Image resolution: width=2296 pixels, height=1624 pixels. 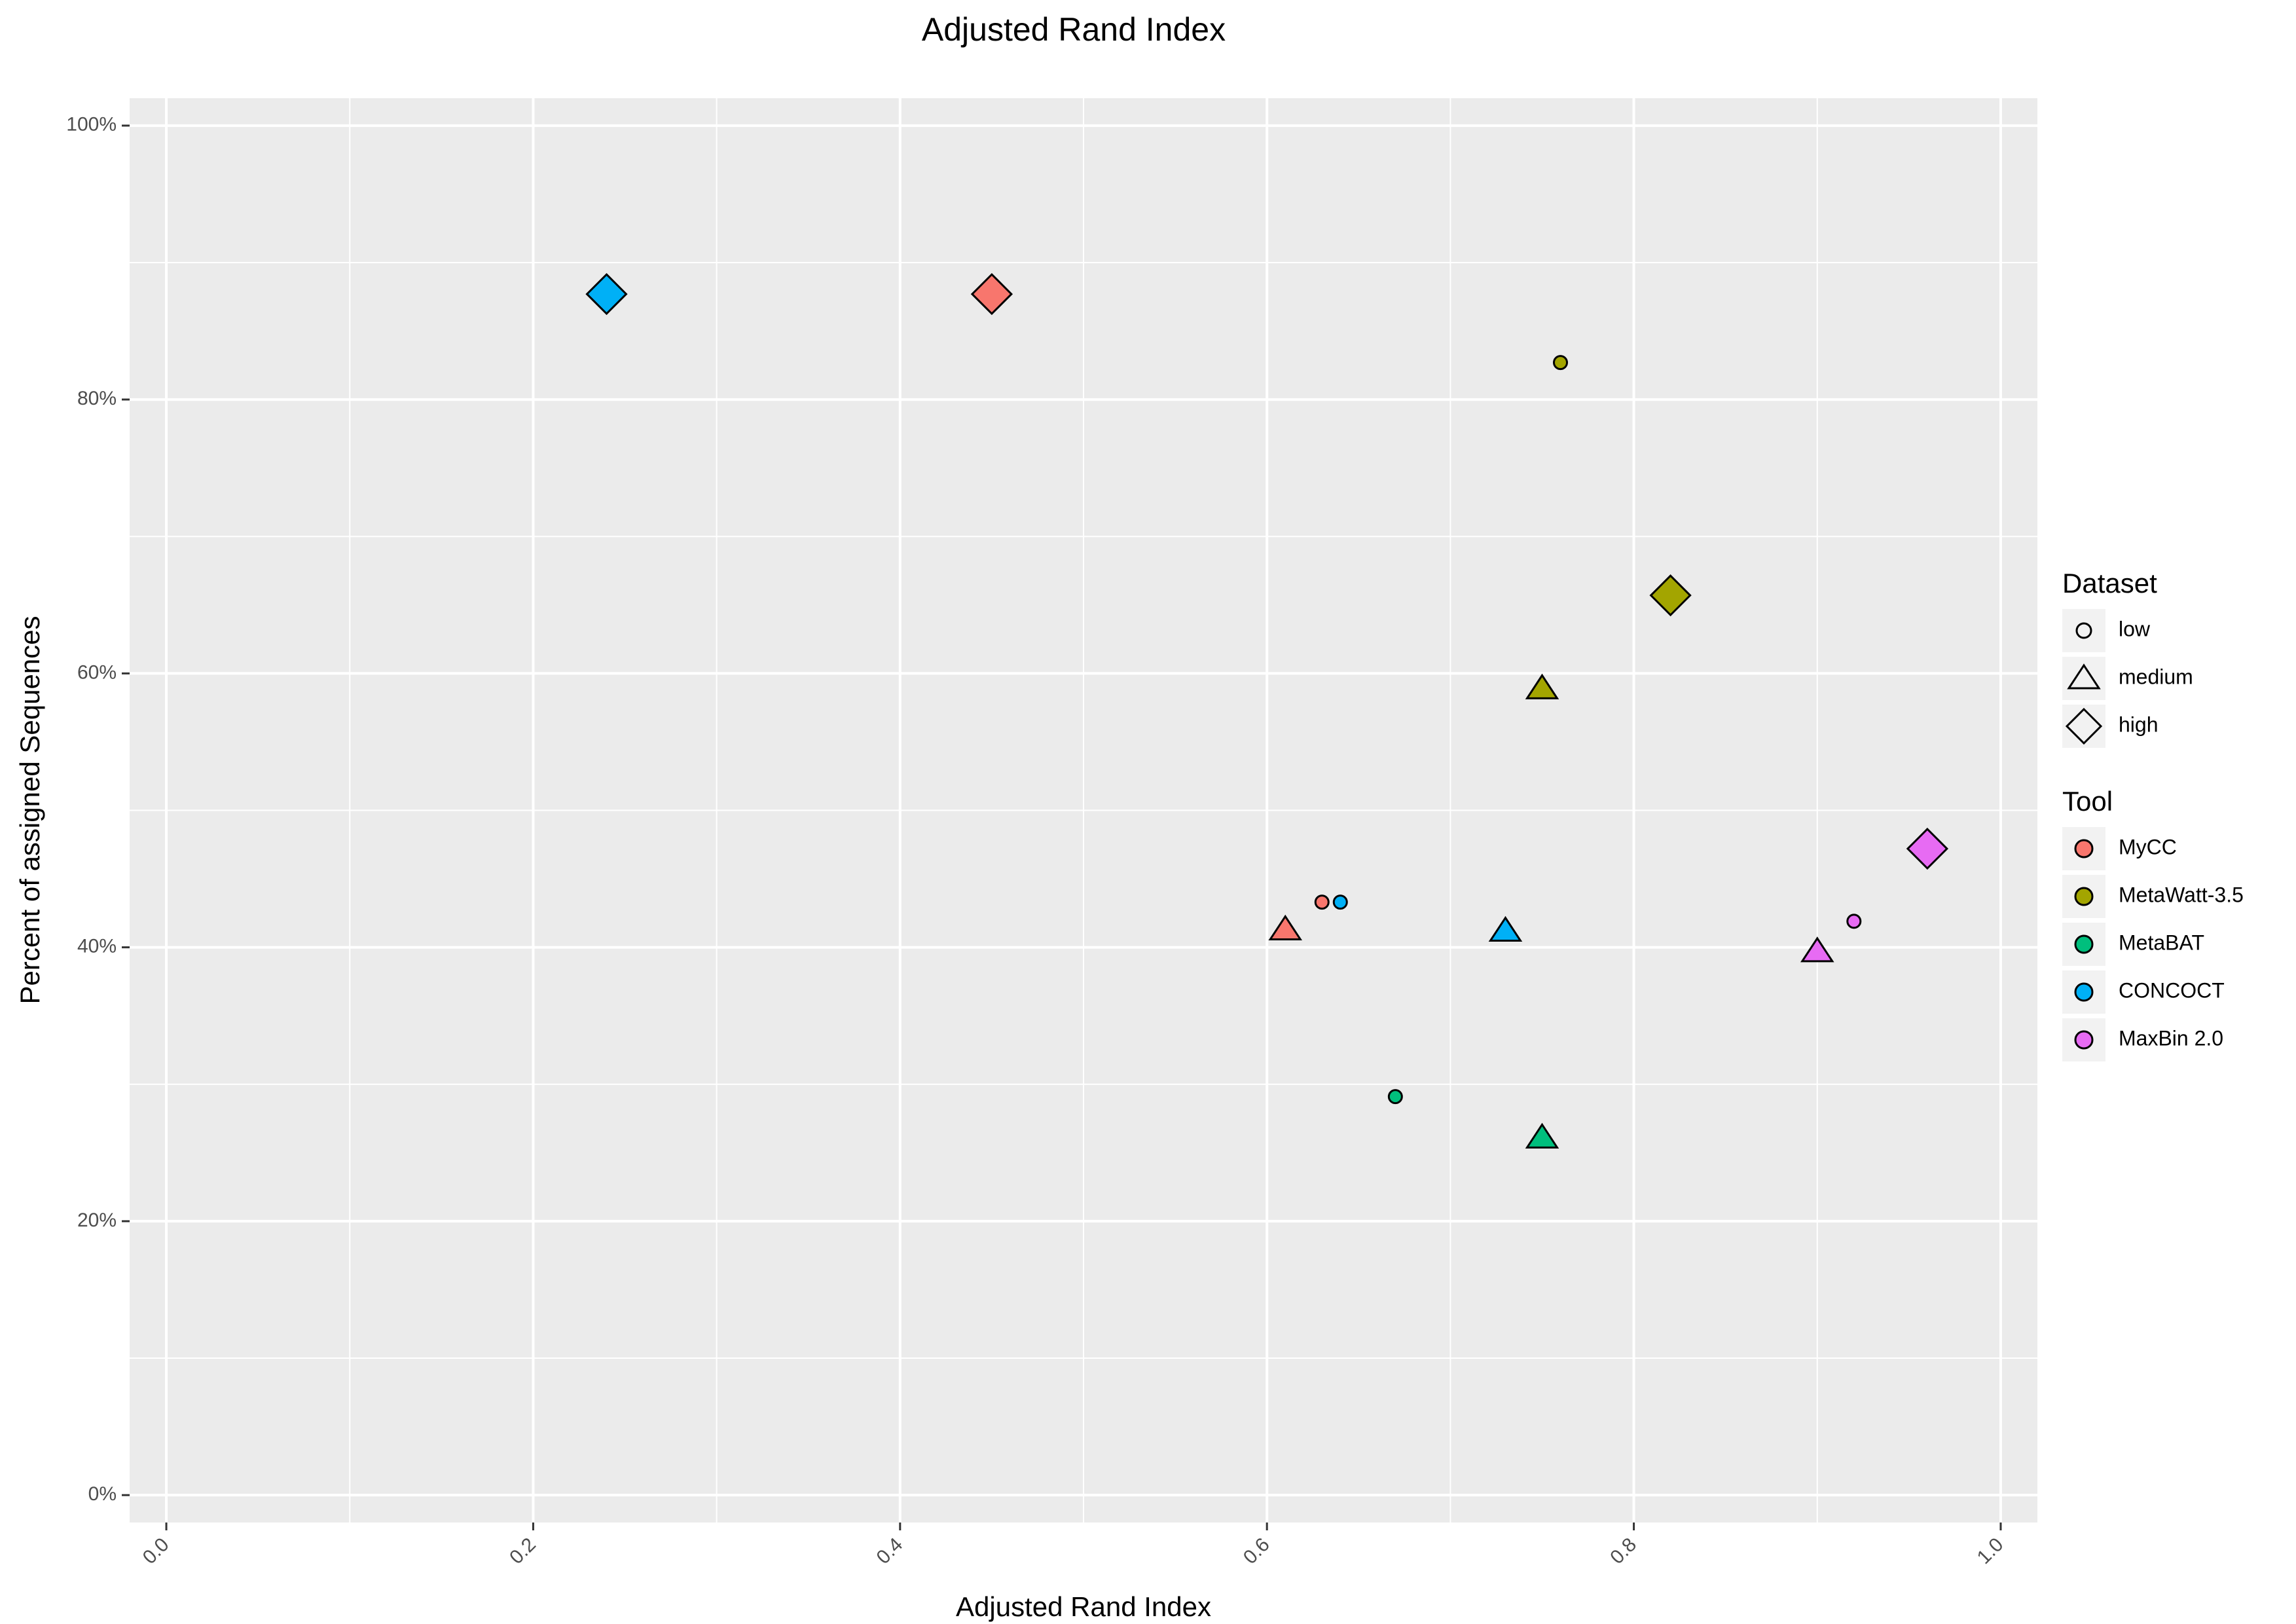 What do you see at coordinates (2109, 583) in the screenshot?
I see `legend-dataset-title: Dataset` at bounding box center [2109, 583].